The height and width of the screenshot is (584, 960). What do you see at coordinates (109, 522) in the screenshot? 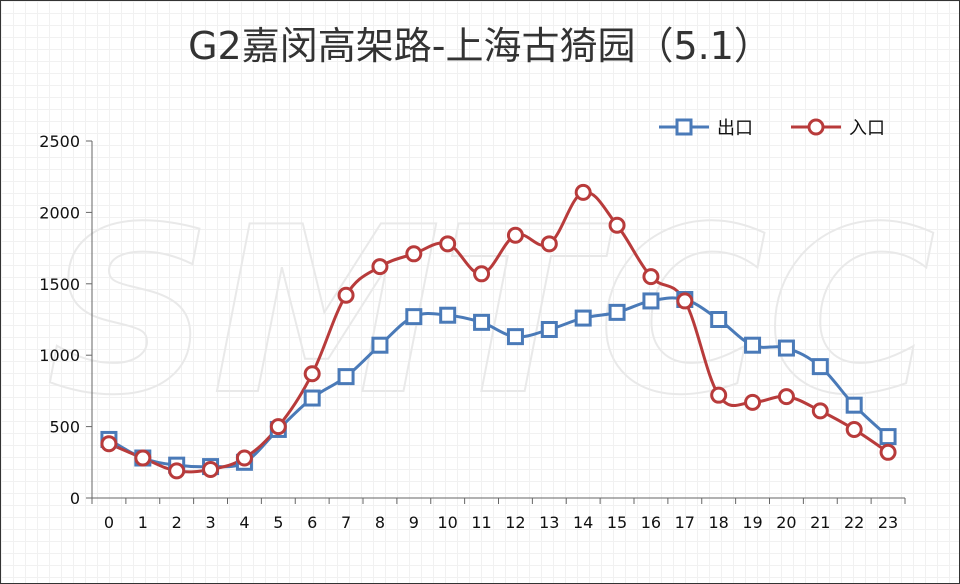
I see `x-tick-label: 0` at bounding box center [109, 522].